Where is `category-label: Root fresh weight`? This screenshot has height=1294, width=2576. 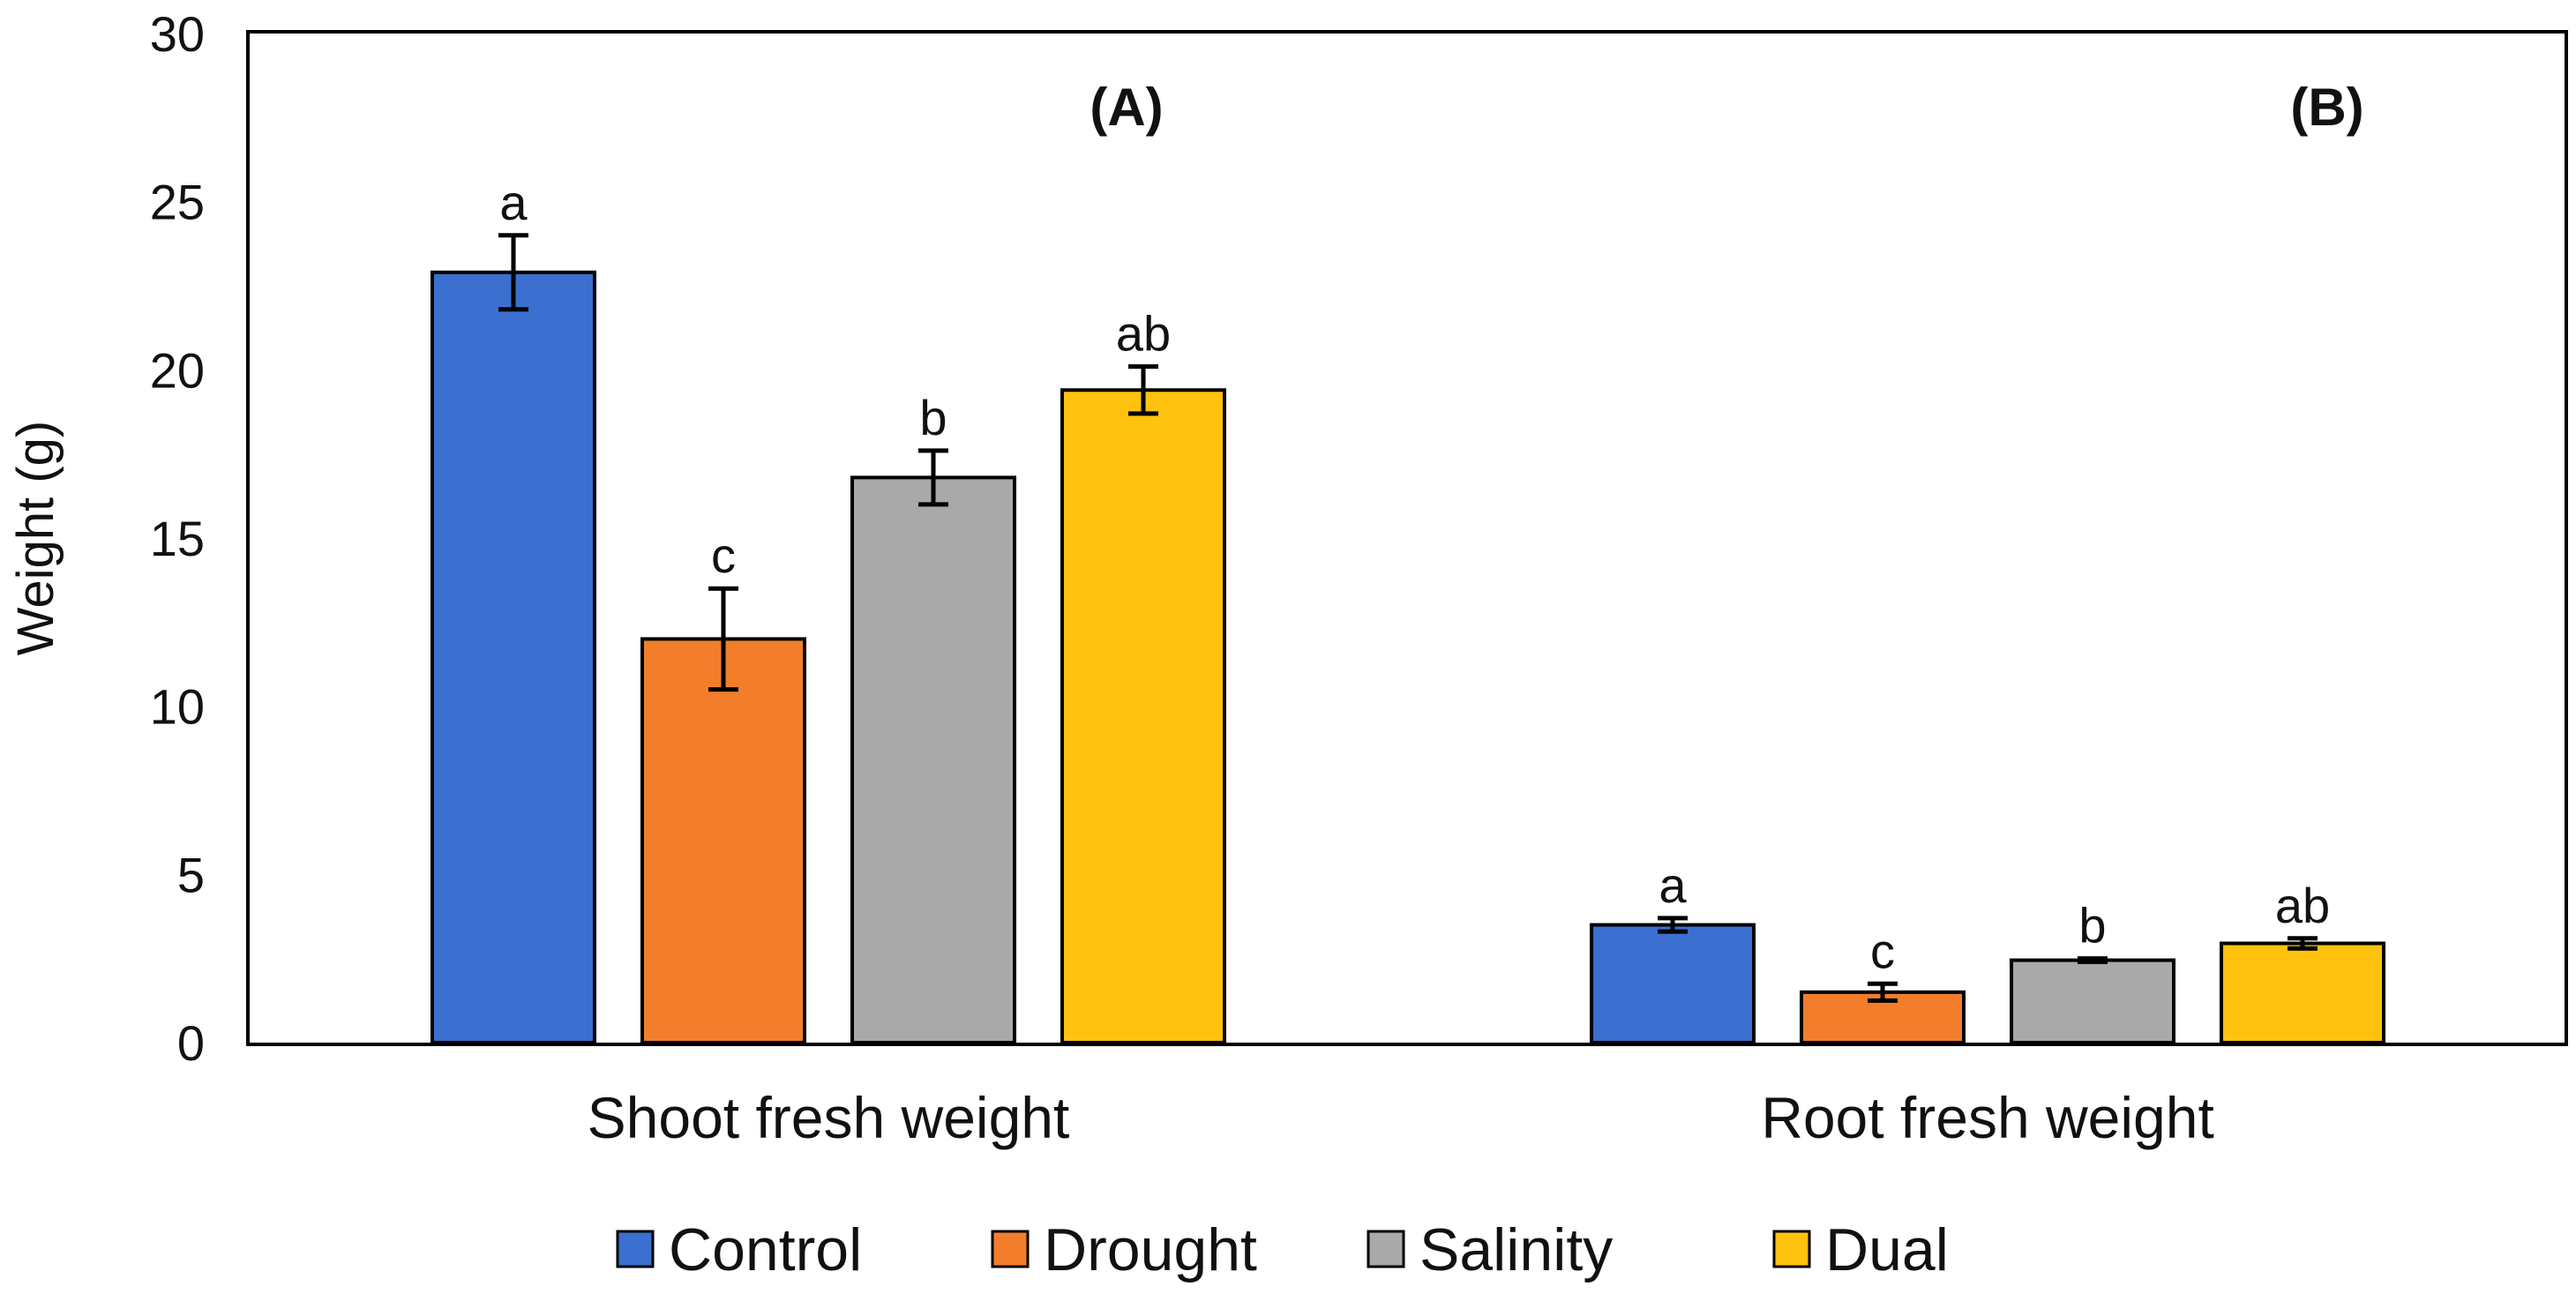 category-label: Root fresh weight is located at coordinates (1988, 1117).